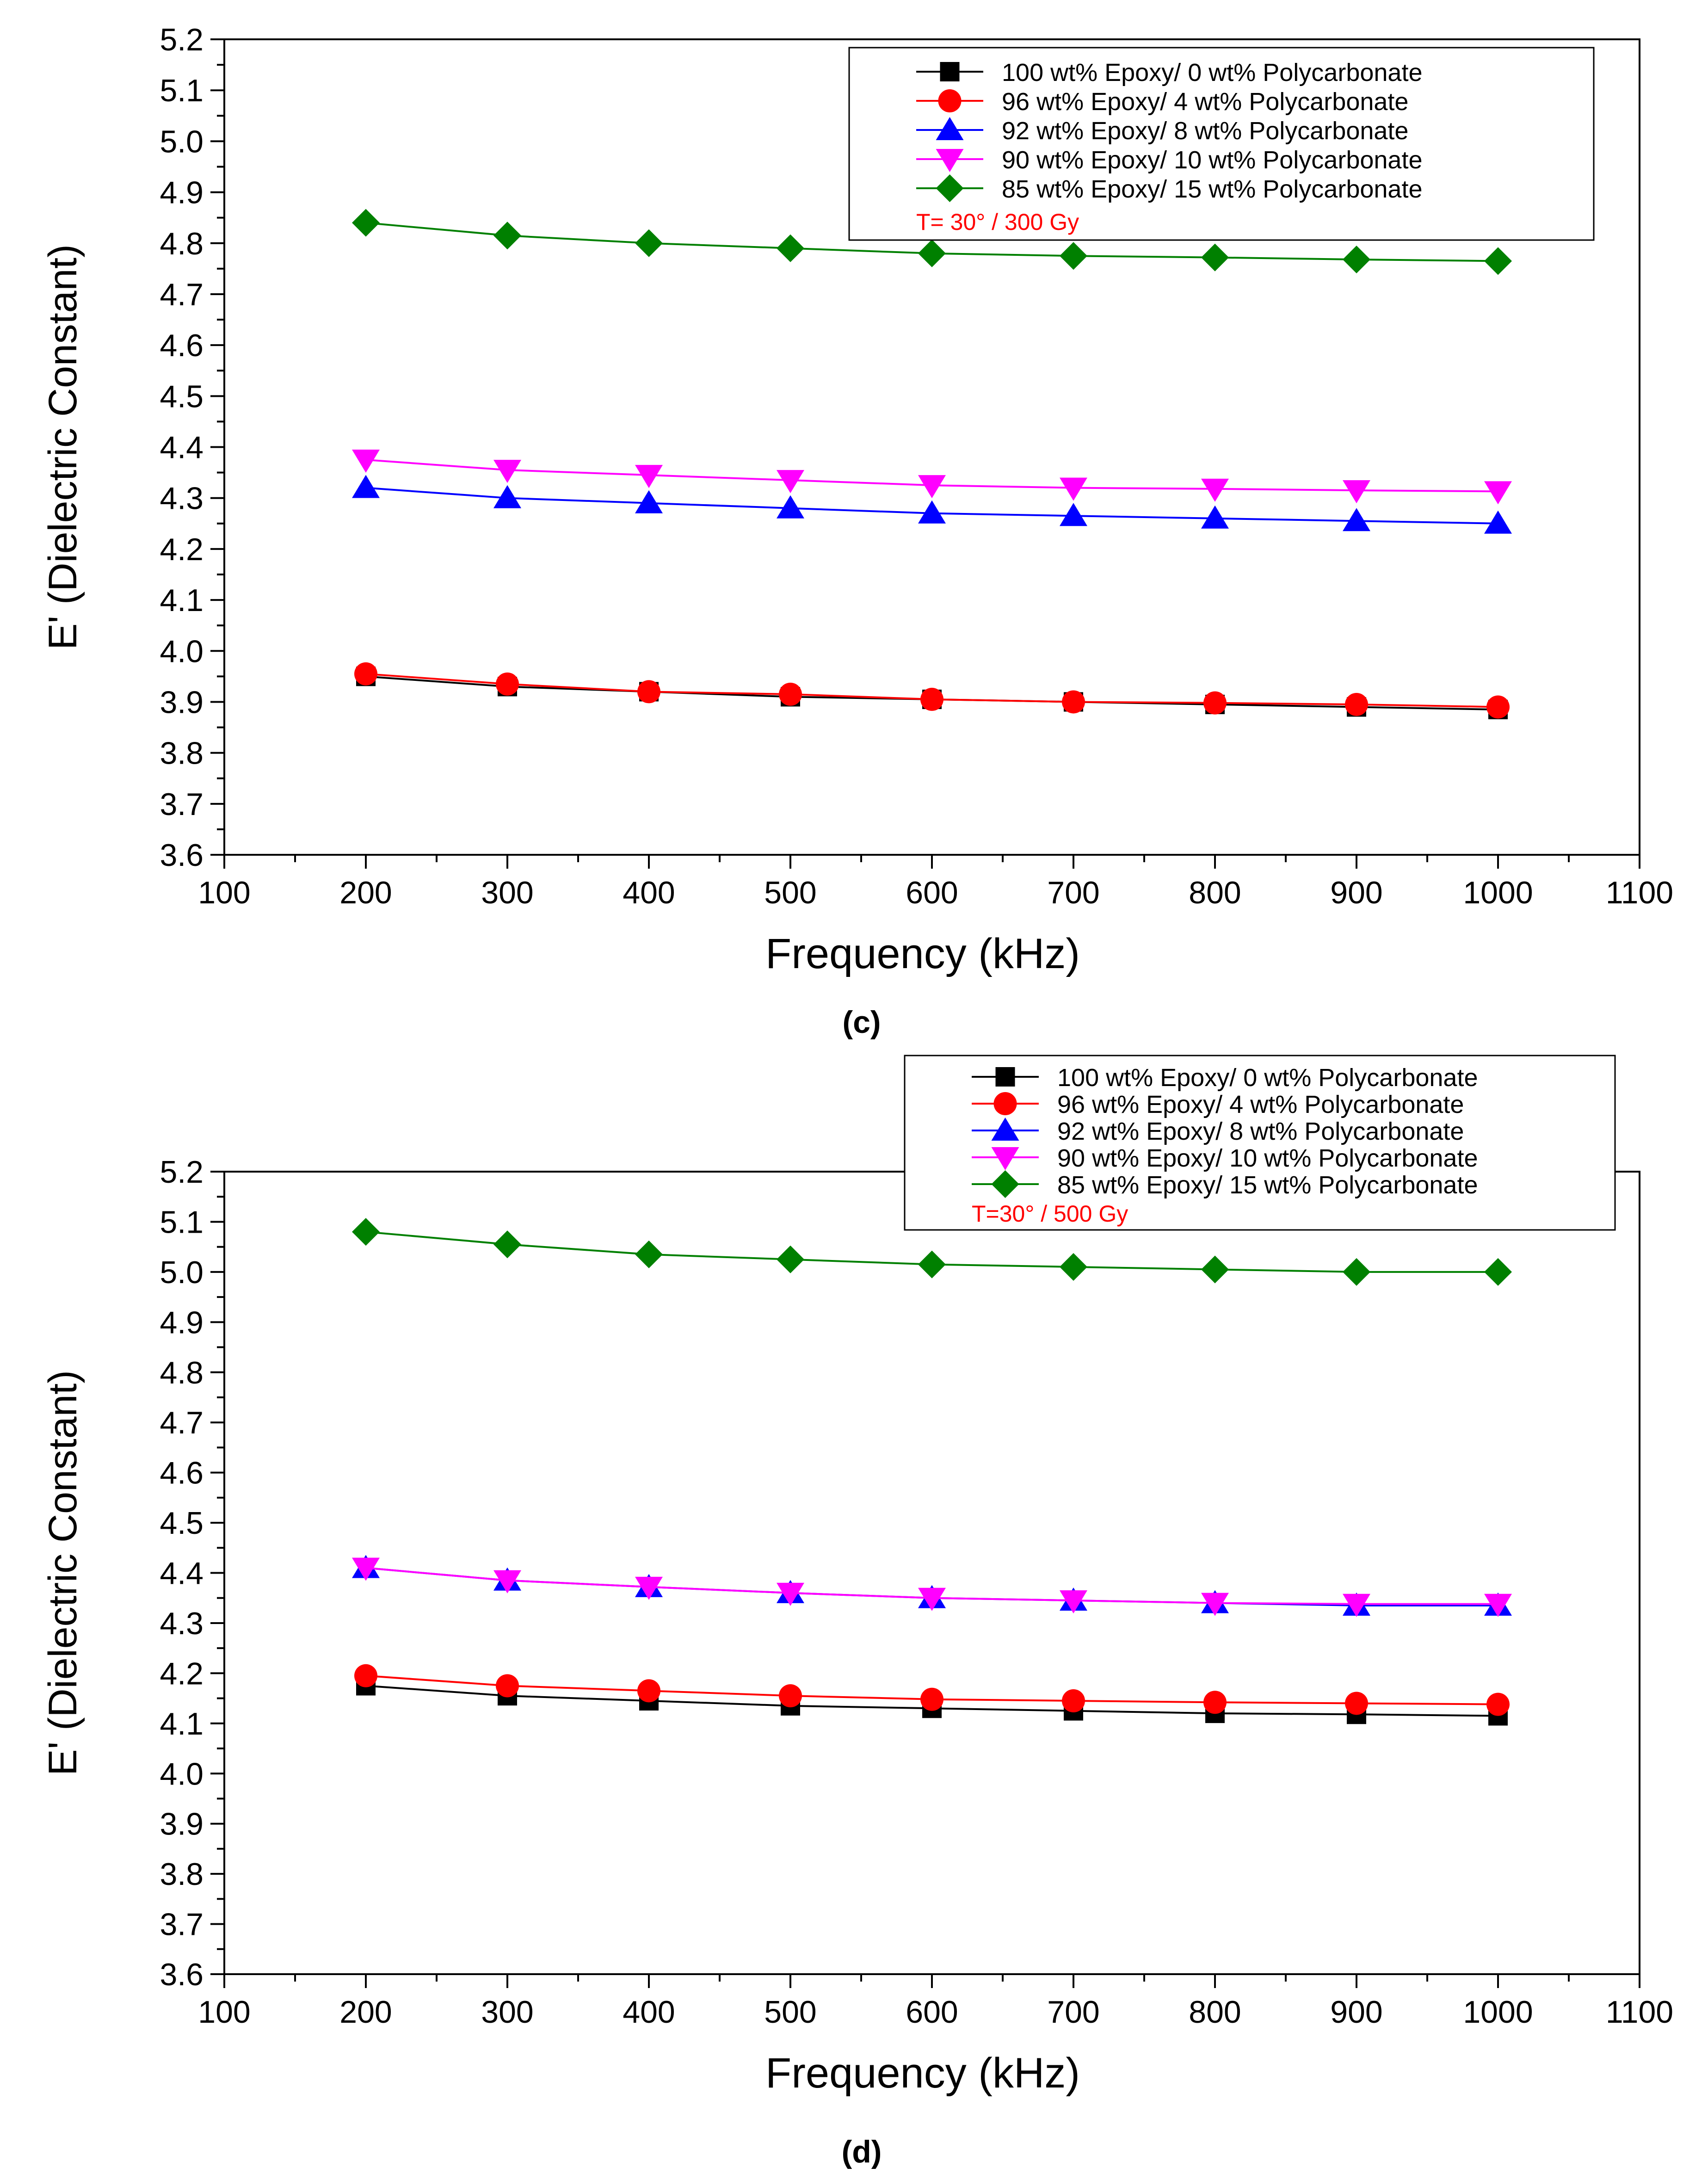 The image size is (1708, 2180). I want to click on legend-condition-annotation: T=30° / 500 Gy, so click(1050, 1214).